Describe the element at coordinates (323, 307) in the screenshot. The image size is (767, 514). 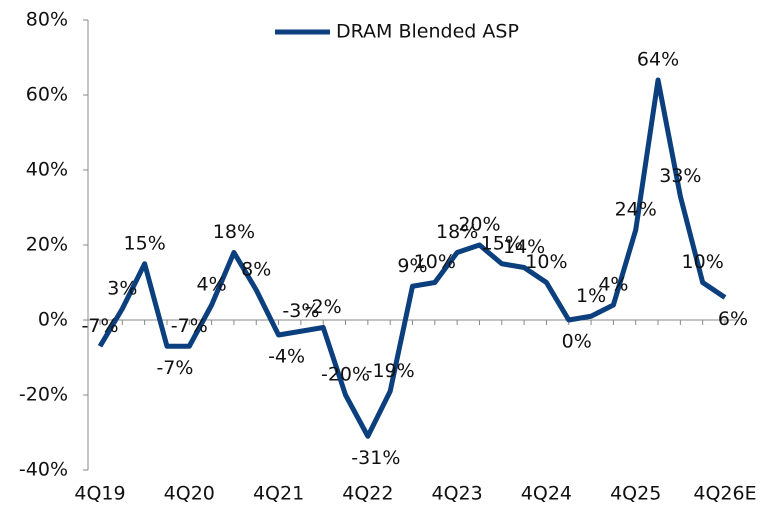
I see `data-label: -2%` at that location.